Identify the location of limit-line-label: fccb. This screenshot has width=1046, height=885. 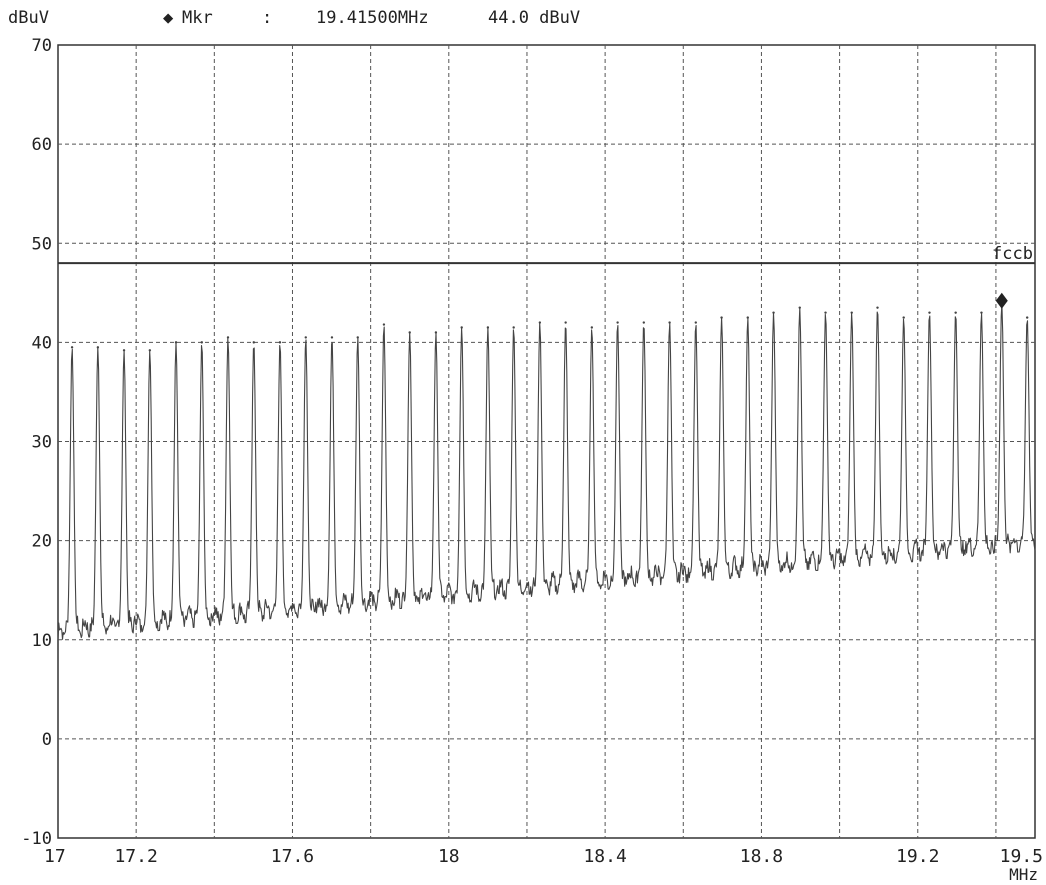
(1012, 254).